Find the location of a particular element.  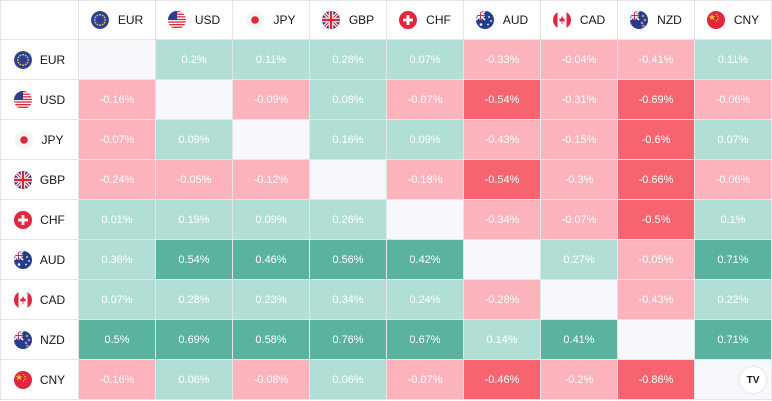

heatmap-cell: -0.04% is located at coordinates (579, 59).